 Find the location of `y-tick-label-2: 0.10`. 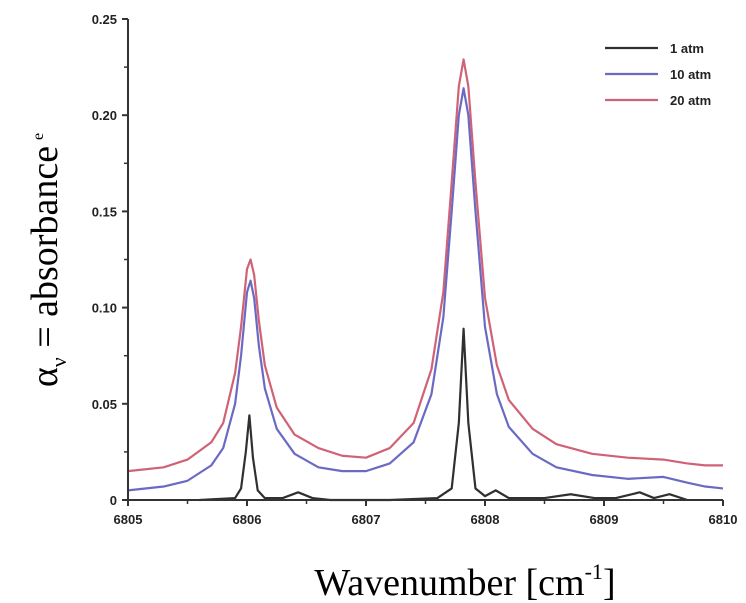

y-tick-label-2: 0.10 is located at coordinates (104, 308).